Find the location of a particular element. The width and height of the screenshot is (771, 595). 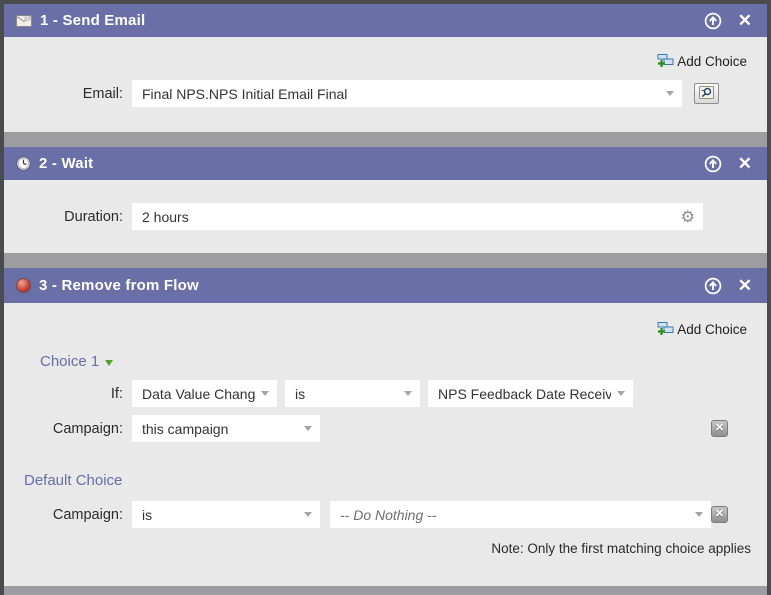

condition-type-value: Data Value Change is located at coordinates (198, 393).